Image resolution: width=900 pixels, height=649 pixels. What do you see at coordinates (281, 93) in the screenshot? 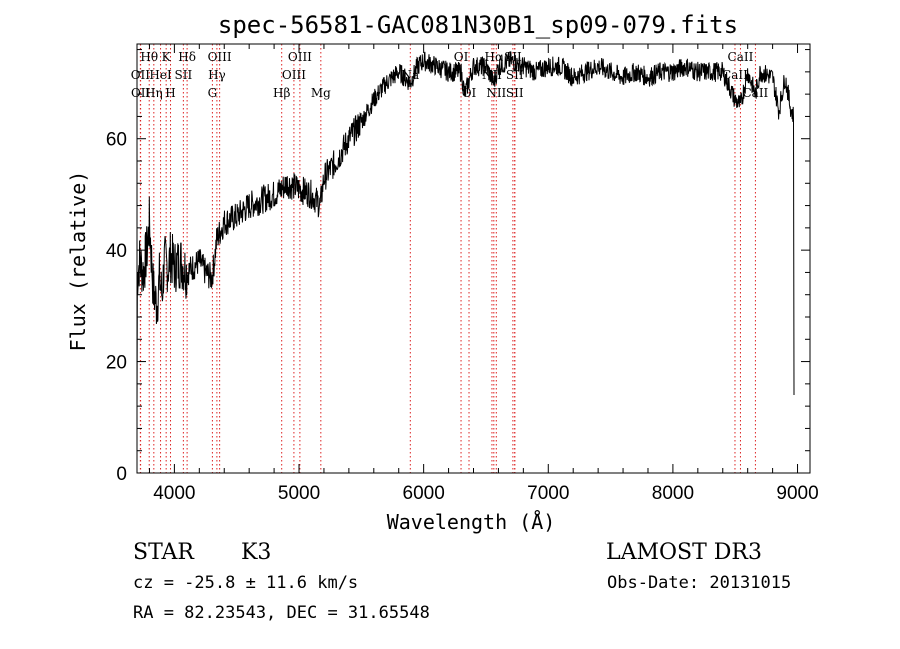
I see `spectral-line-label: Hβ` at bounding box center [281, 93].